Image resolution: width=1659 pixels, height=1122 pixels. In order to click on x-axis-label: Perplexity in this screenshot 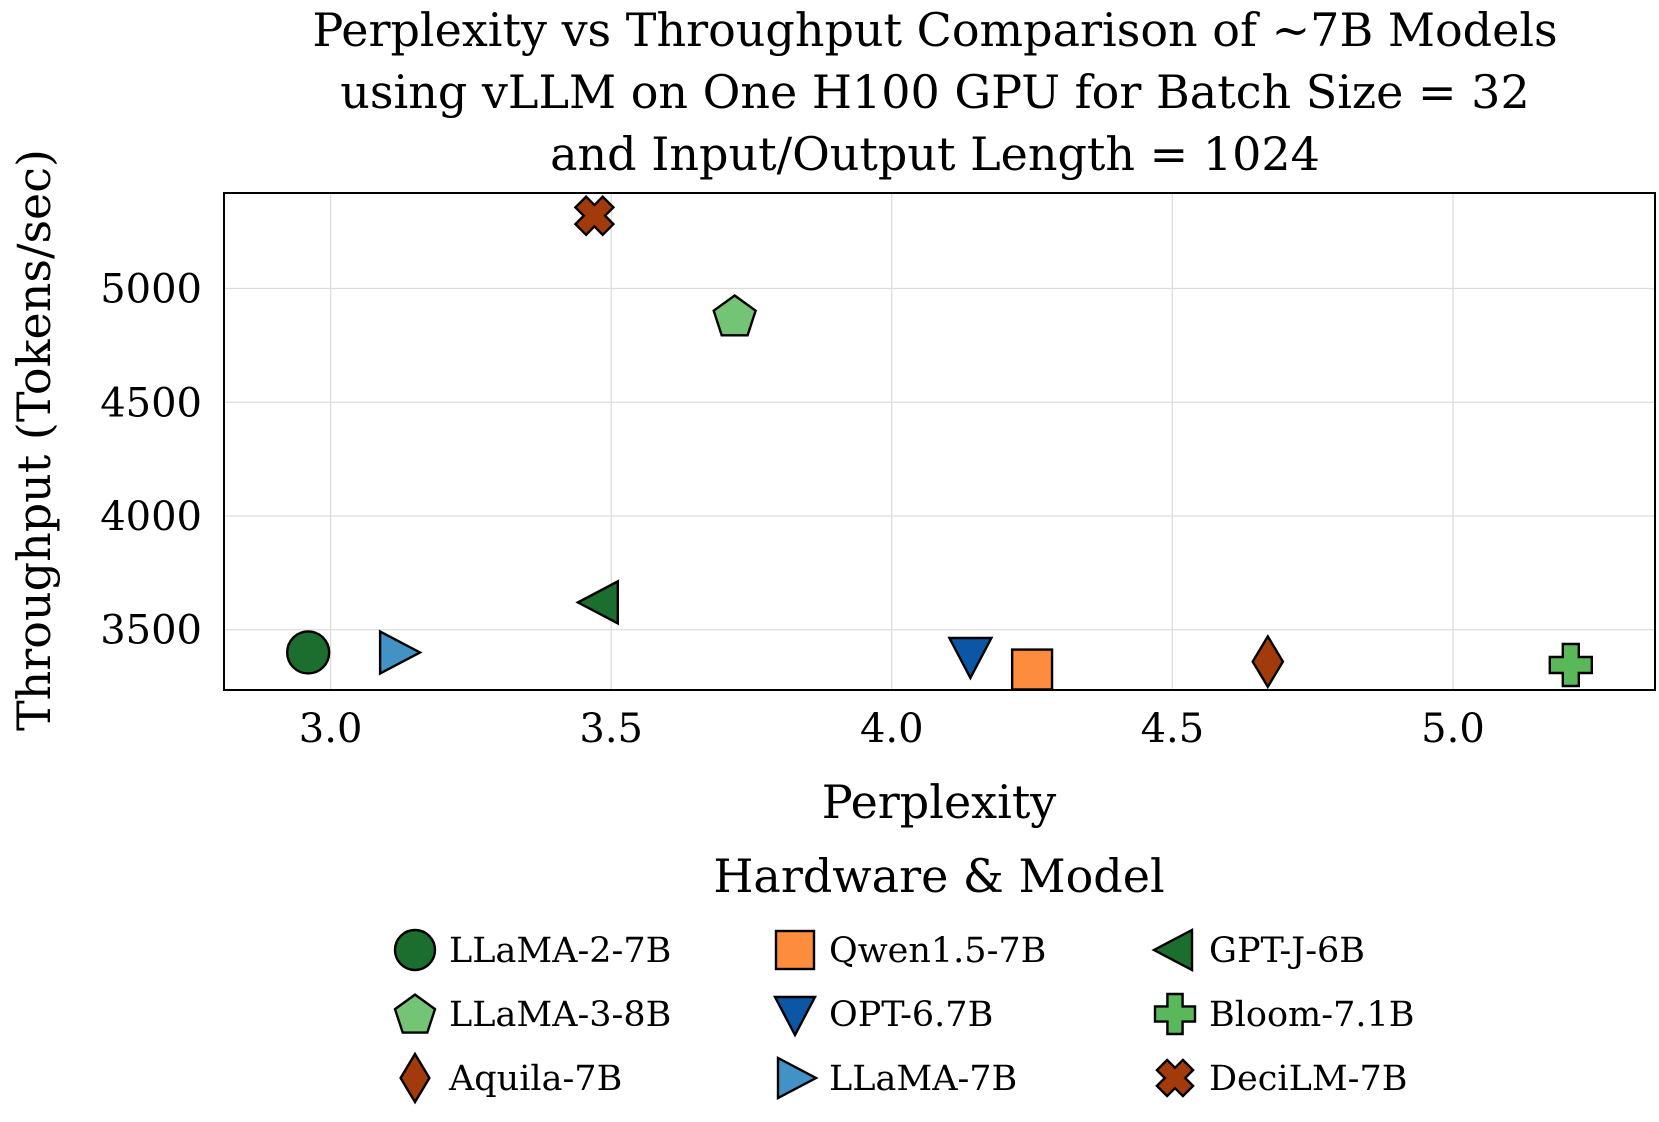, I will do `click(939, 802)`.